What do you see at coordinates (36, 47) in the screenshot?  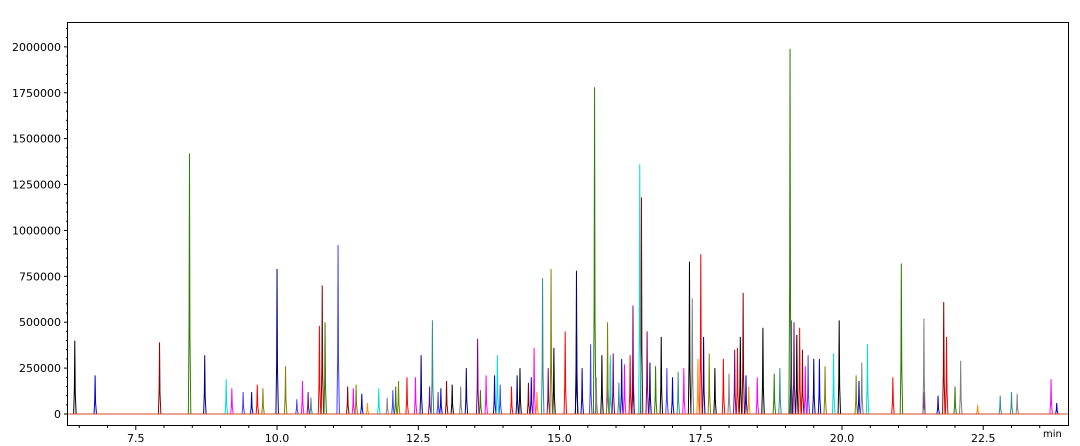 I see `y-tick-label: 2000000` at bounding box center [36, 47].